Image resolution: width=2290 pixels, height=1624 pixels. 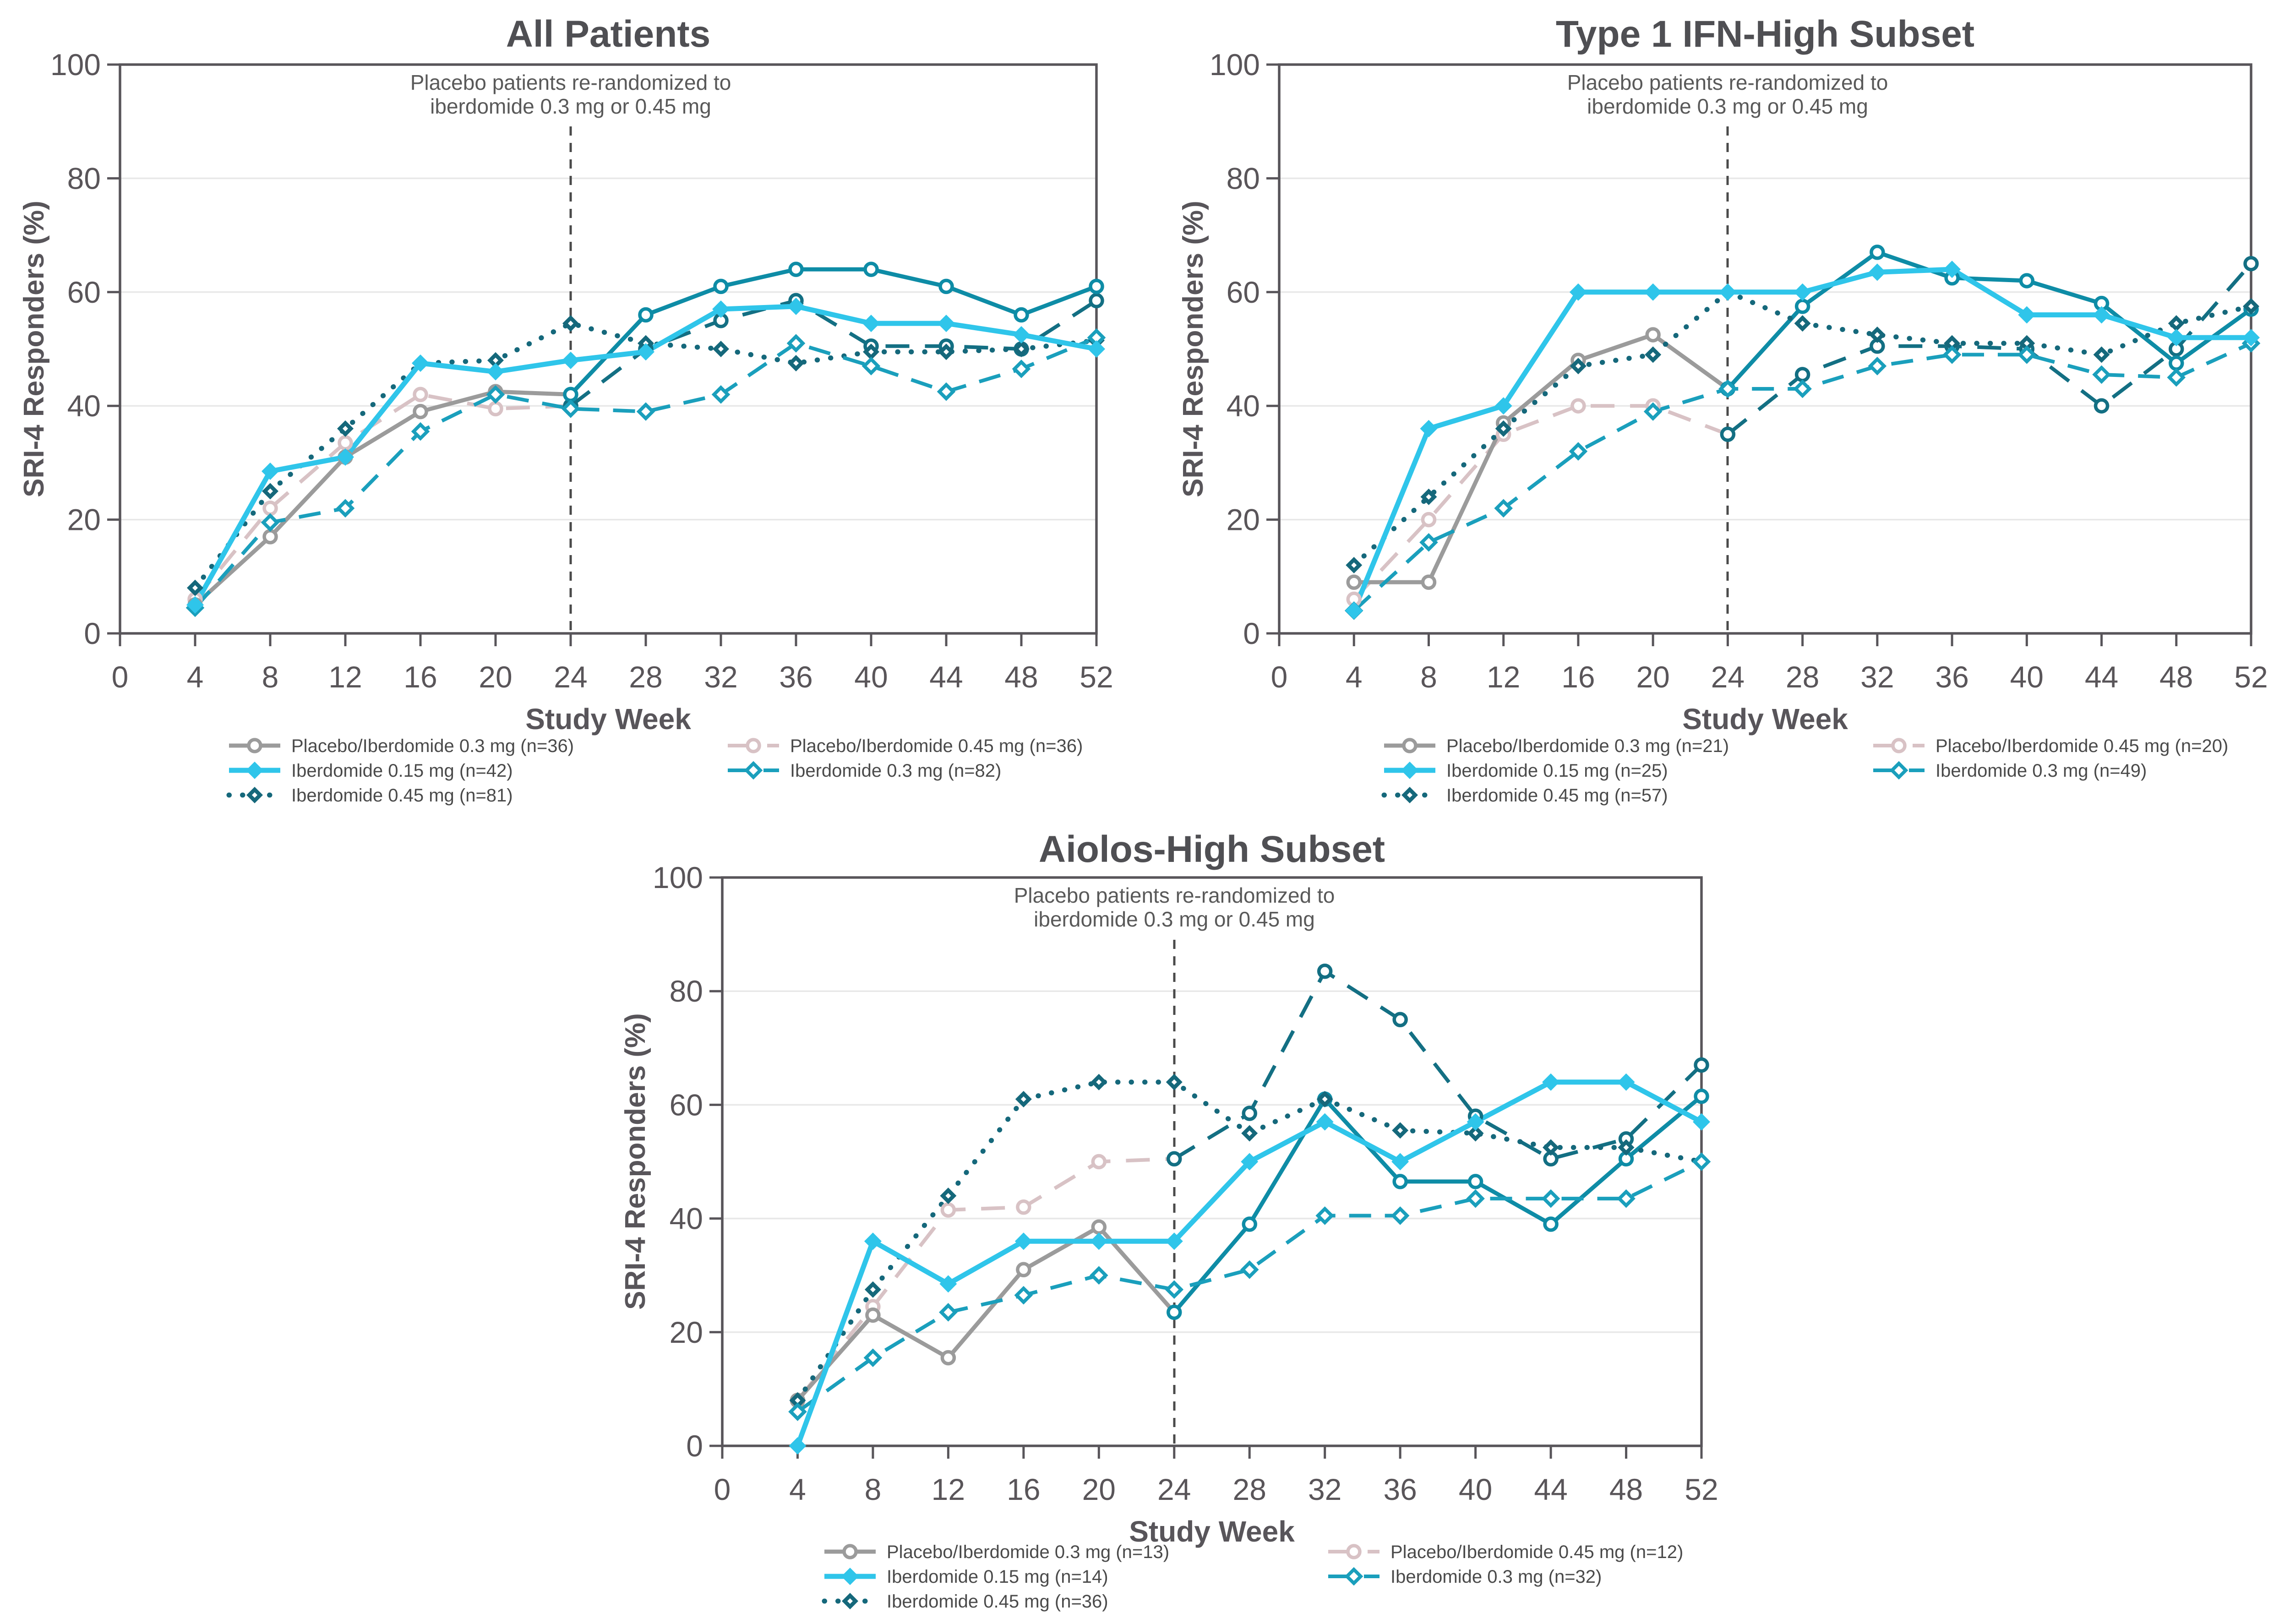 What do you see at coordinates (1250, 1133) in the screenshot?
I see `marker-ib045-wk28` at bounding box center [1250, 1133].